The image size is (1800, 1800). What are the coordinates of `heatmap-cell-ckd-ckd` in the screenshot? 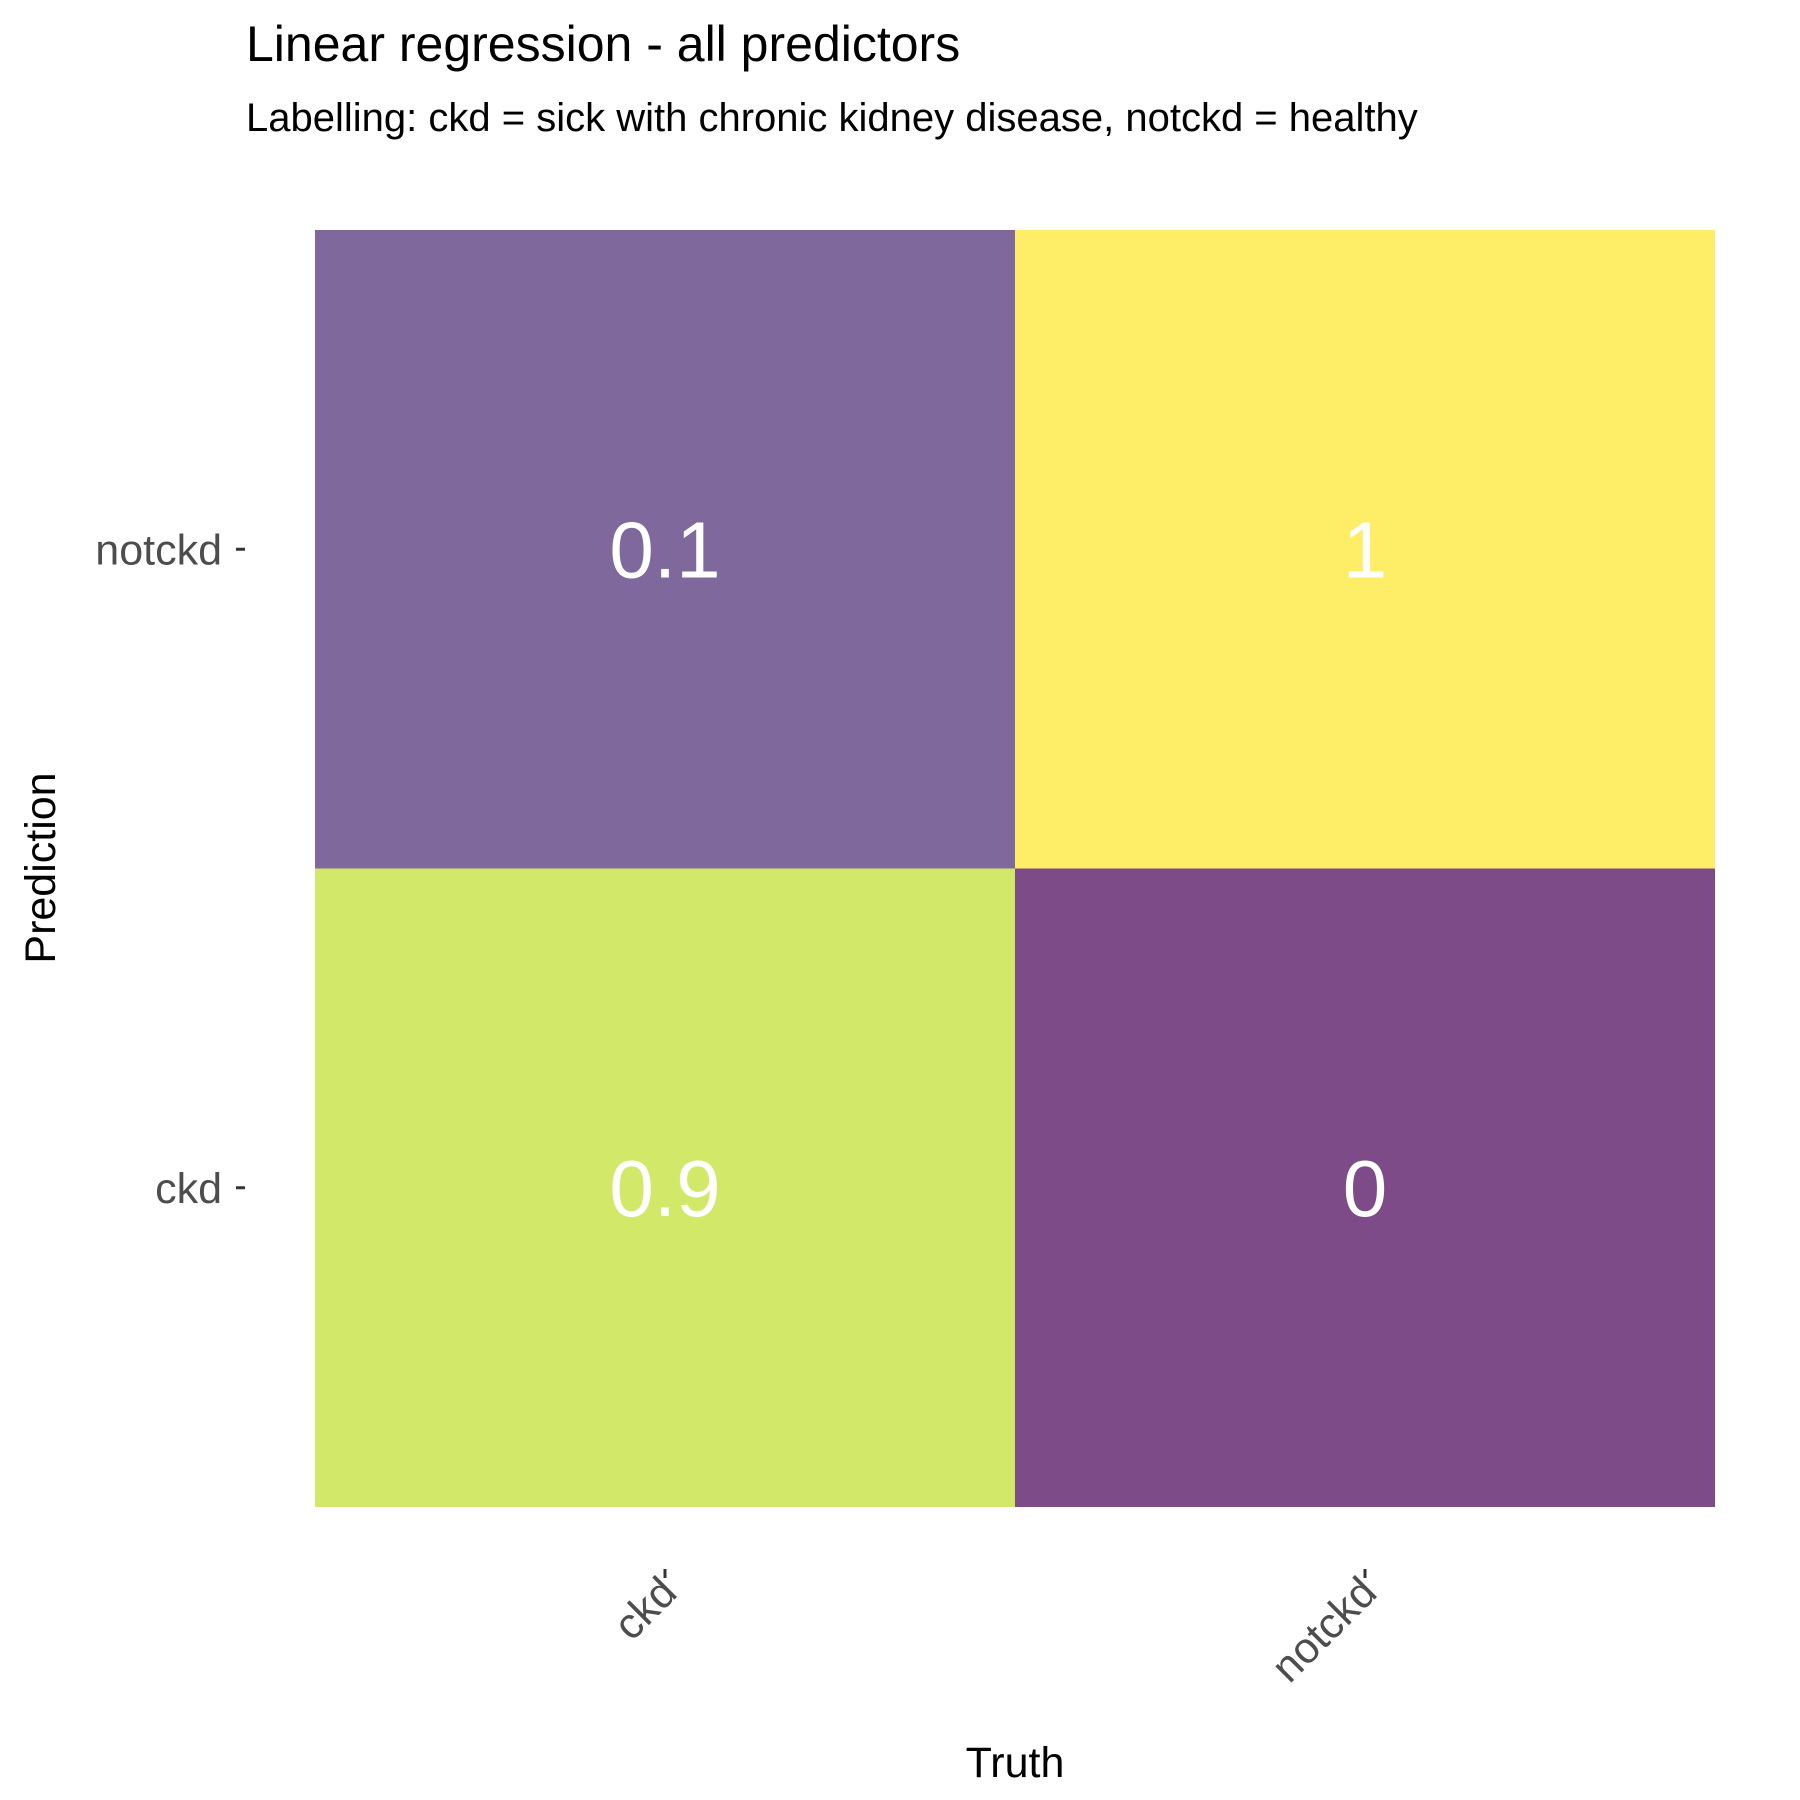 It's located at (665, 1187).